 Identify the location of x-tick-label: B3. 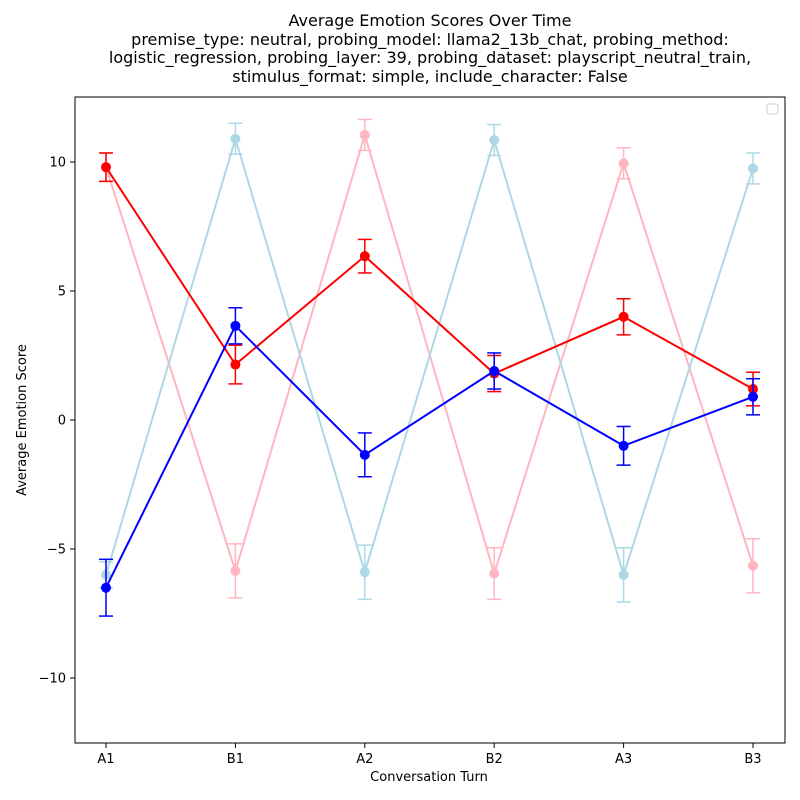
(752, 759).